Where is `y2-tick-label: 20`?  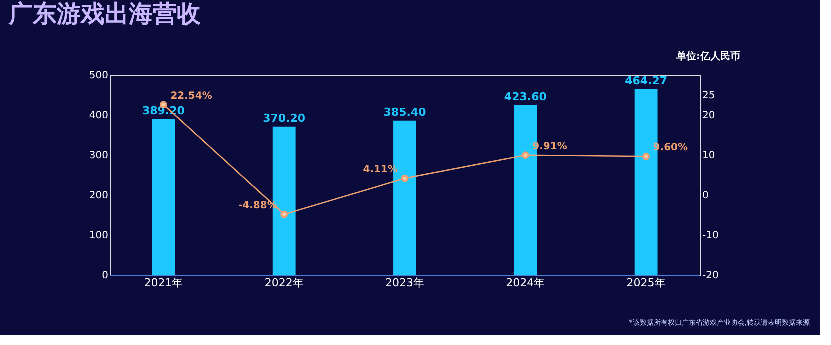 y2-tick-label: 20 is located at coordinates (709, 116).